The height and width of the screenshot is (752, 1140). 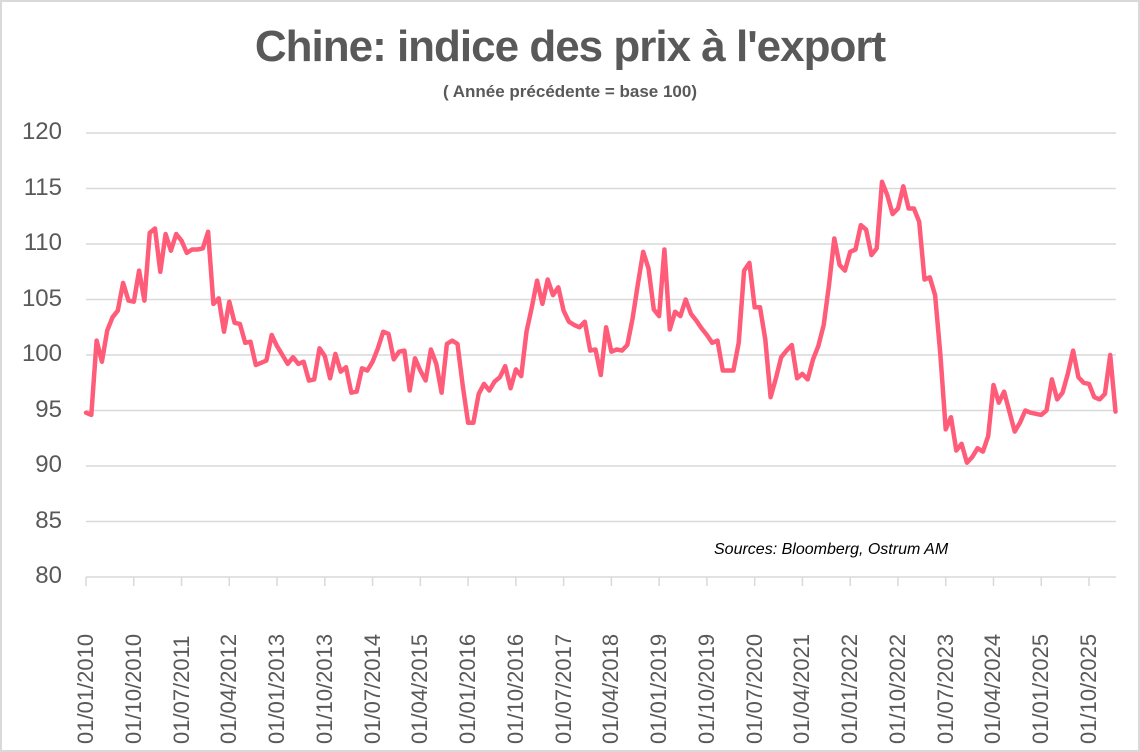 What do you see at coordinates (569, 91) in the screenshot?
I see `chart-subtitle: ( Année précédente = base 100)` at bounding box center [569, 91].